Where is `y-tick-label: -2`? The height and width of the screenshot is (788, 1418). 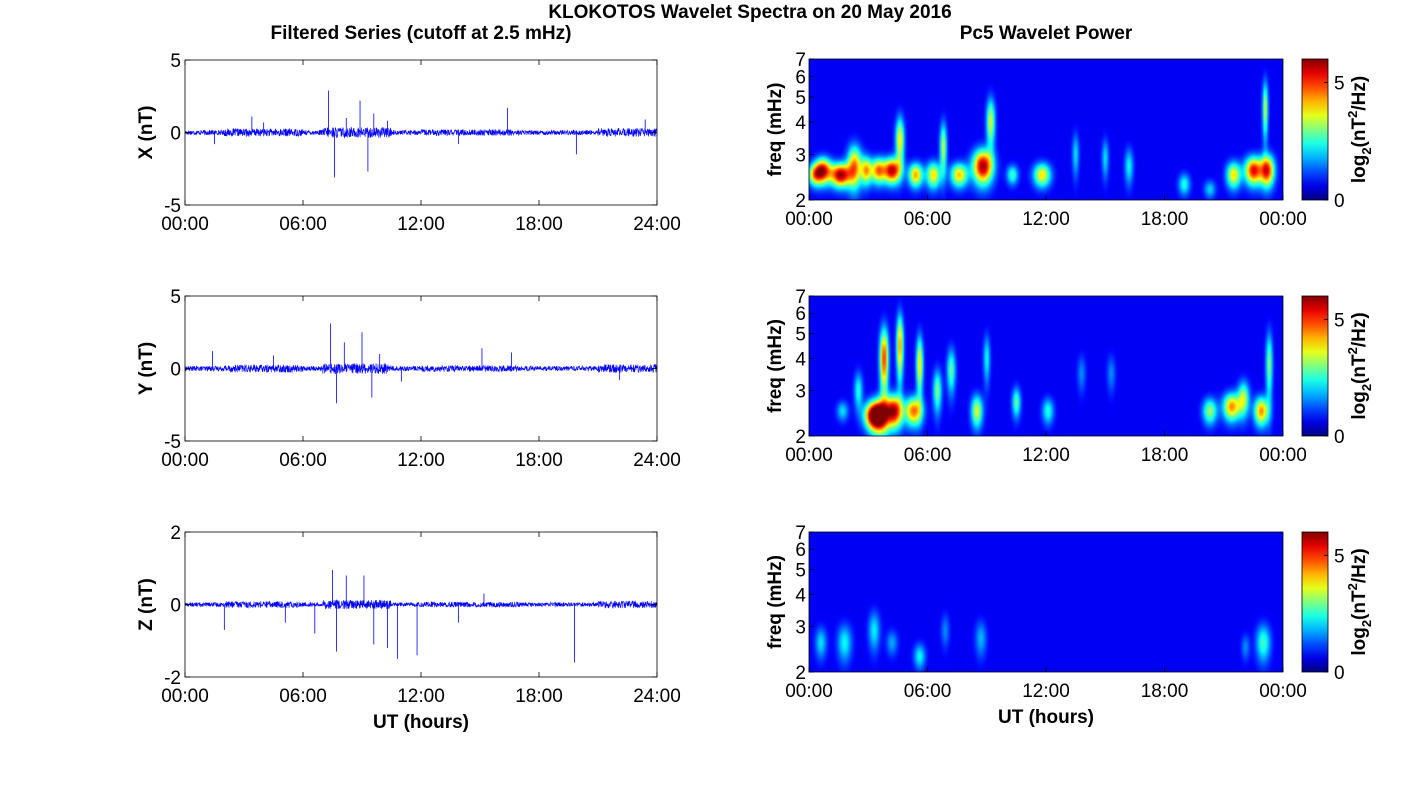 y-tick-label: -2 is located at coordinates (172, 678).